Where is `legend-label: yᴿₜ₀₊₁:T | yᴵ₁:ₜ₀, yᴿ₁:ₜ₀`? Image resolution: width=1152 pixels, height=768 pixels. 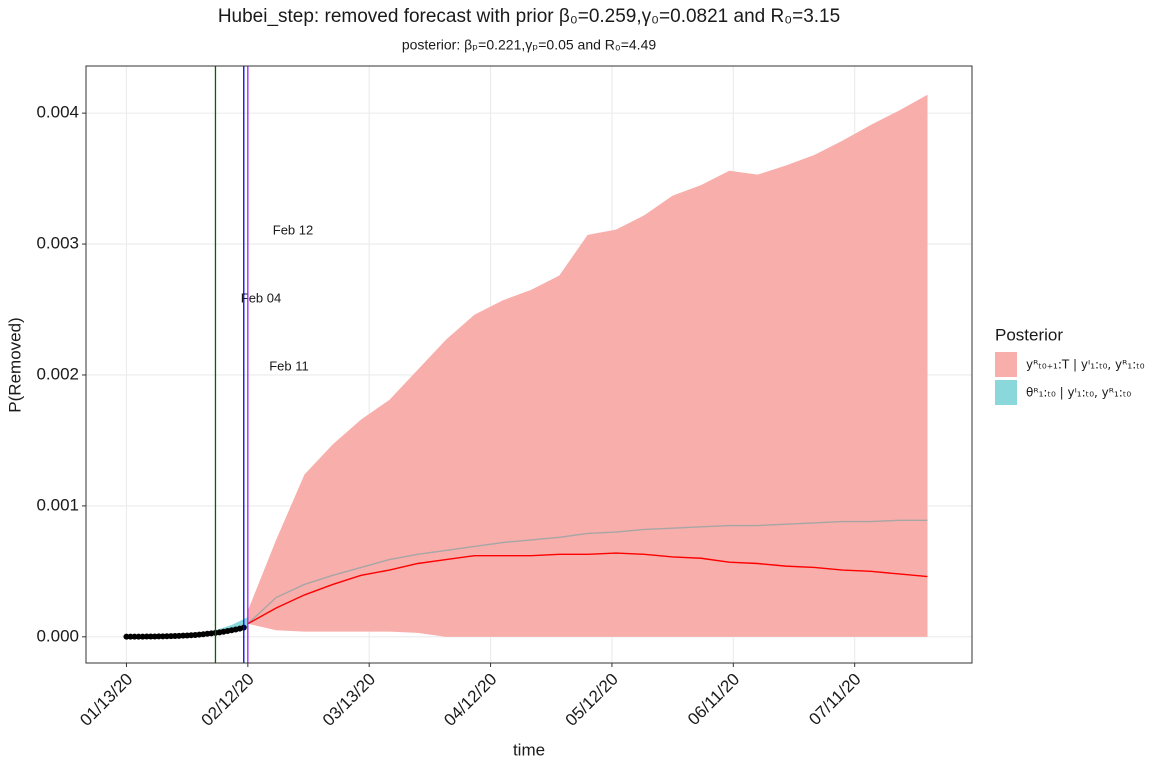 legend-label: yᴿₜ₀₊₁:T | yᴵ₁:ₜ₀, yᴿ₁:ₜ₀ is located at coordinates (1085, 365).